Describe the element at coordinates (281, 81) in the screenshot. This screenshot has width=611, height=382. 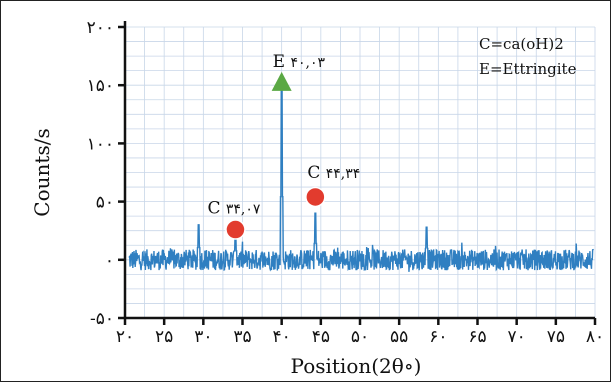
I see `ettringite-peak-marker` at that location.